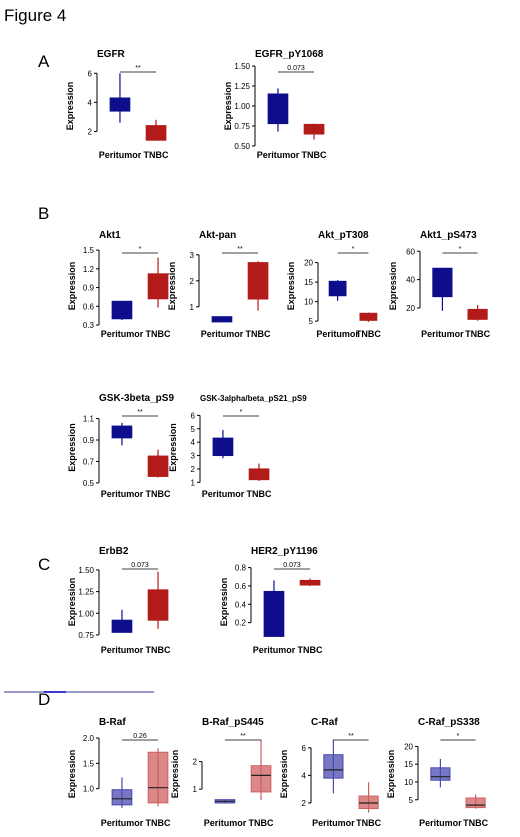 Image resolution: width=520 pixels, height=837 pixels. Describe the element at coordinates (89, 461) in the screenshot. I see `y-tick-label: 0.7` at that location.